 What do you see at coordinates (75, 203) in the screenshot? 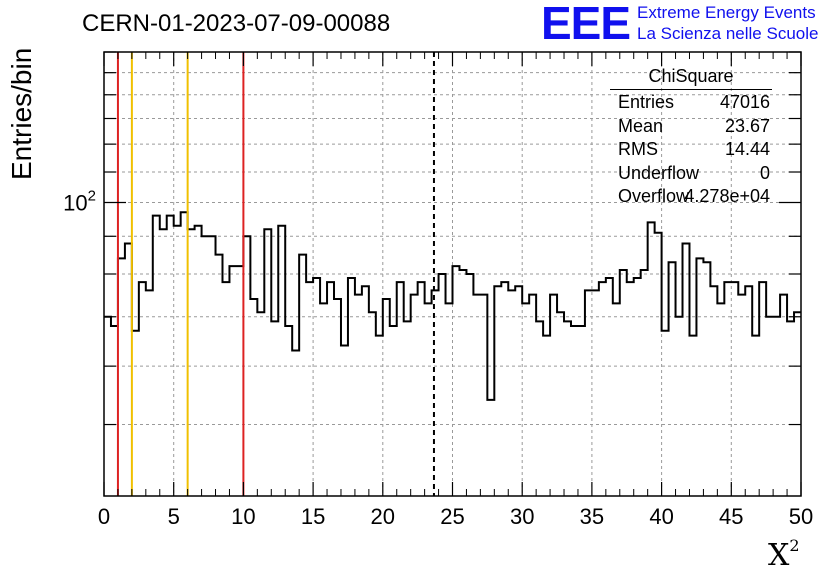
I see `y-tick-label-base: 10` at bounding box center [75, 203].